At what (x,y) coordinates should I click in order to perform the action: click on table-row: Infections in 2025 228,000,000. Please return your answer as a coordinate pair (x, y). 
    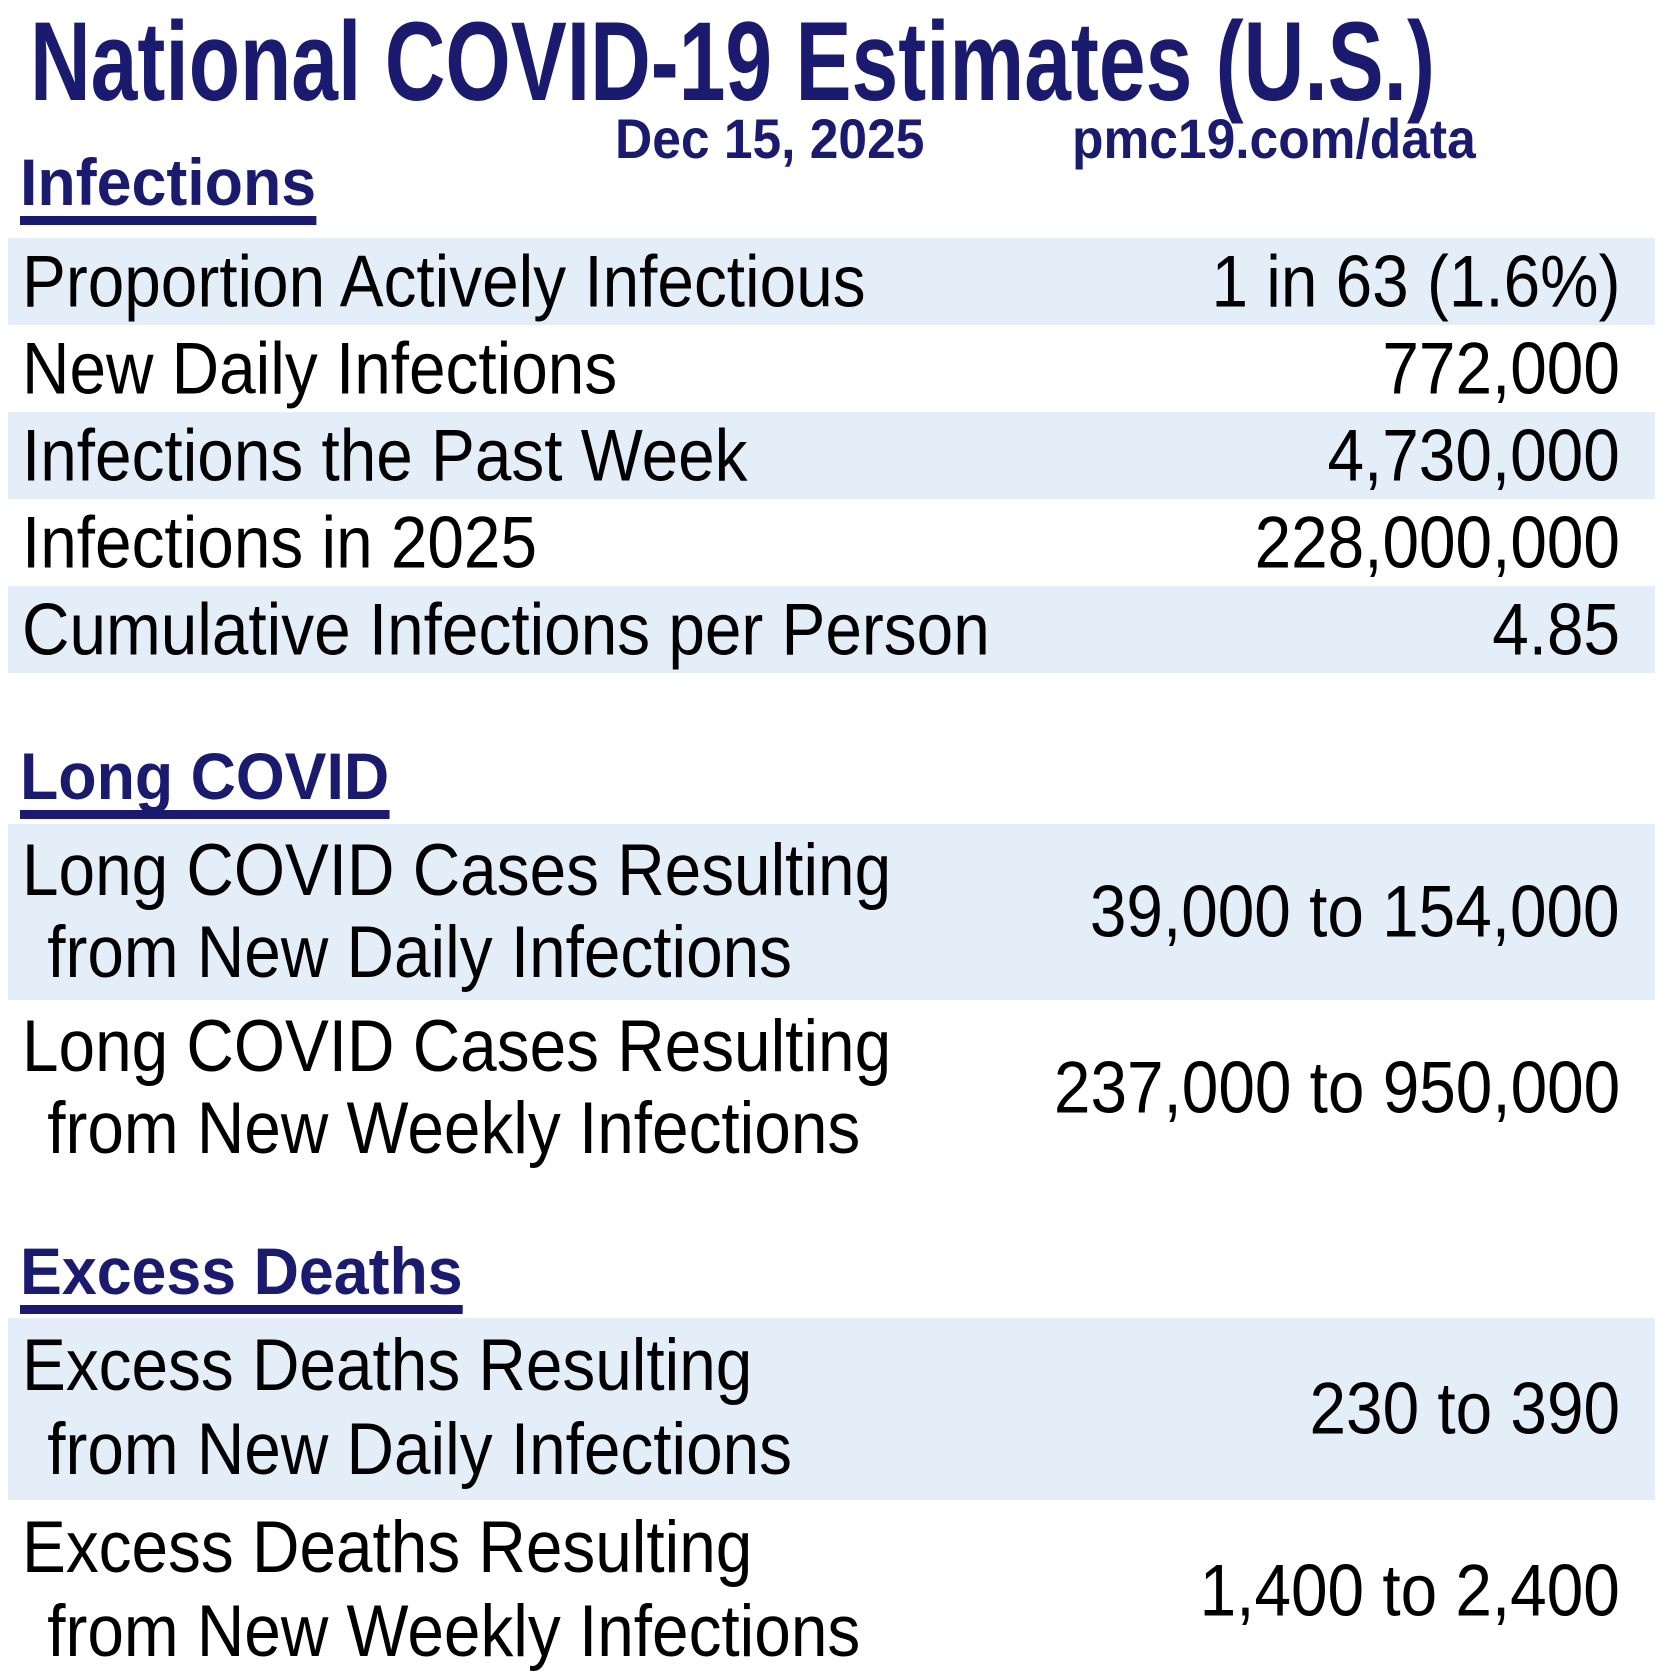
    Looking at the image, I should click on (831, 542).